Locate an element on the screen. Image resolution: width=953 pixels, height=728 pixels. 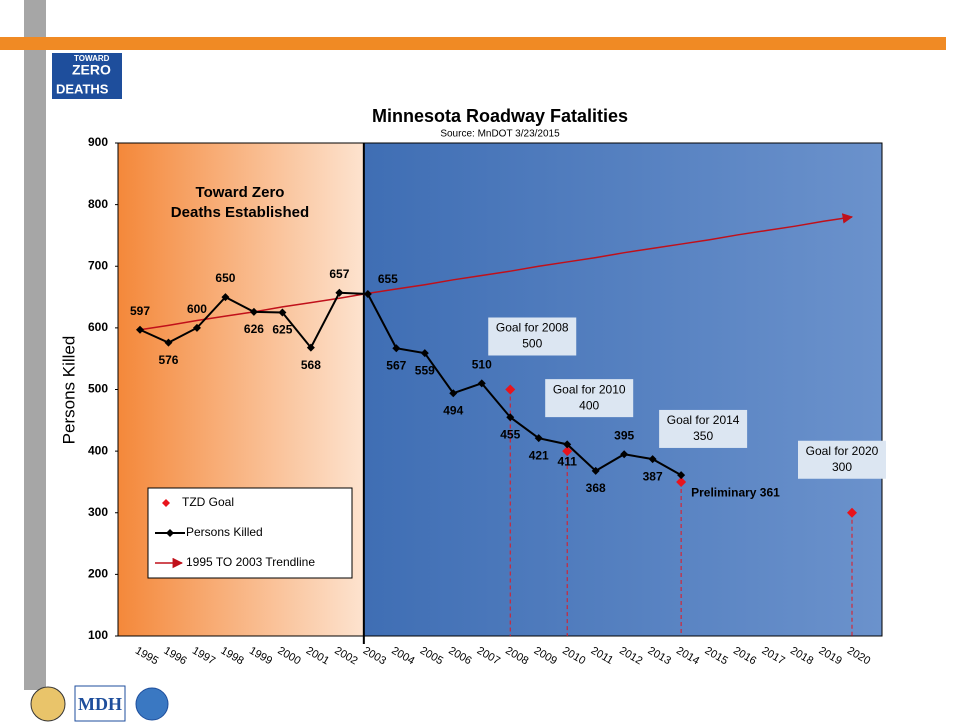
y-tick-label: 200 is located at coordinates (98, 574).